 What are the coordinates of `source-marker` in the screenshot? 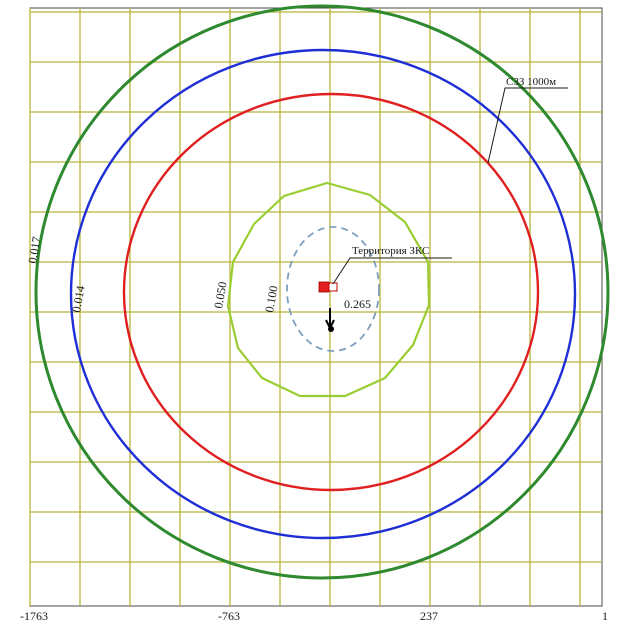 It's located at (324, 287).